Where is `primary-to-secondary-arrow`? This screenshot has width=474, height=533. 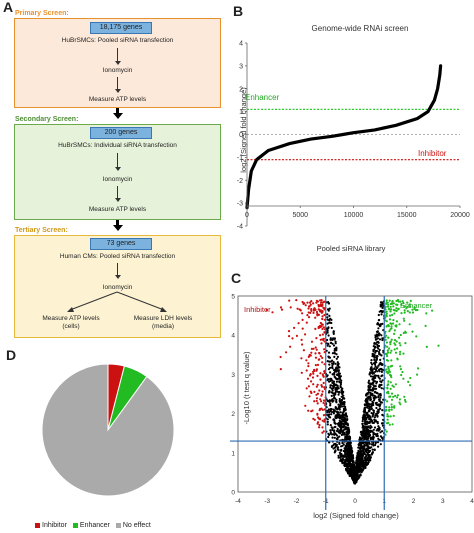 primary-to-secondary-arrow is located at coordinates (117, 113).